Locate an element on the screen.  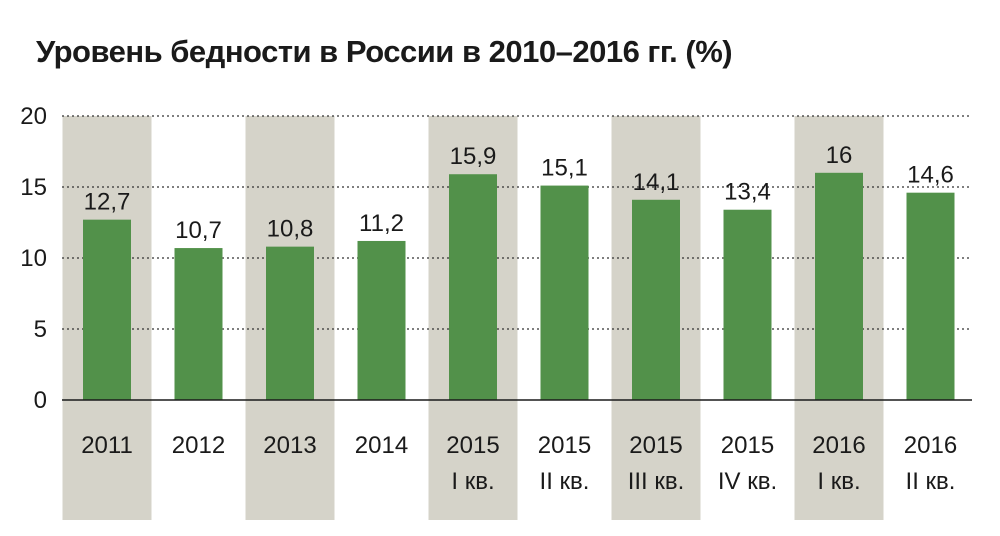
value-label: 14,6 is located at coordinates (930, 175).